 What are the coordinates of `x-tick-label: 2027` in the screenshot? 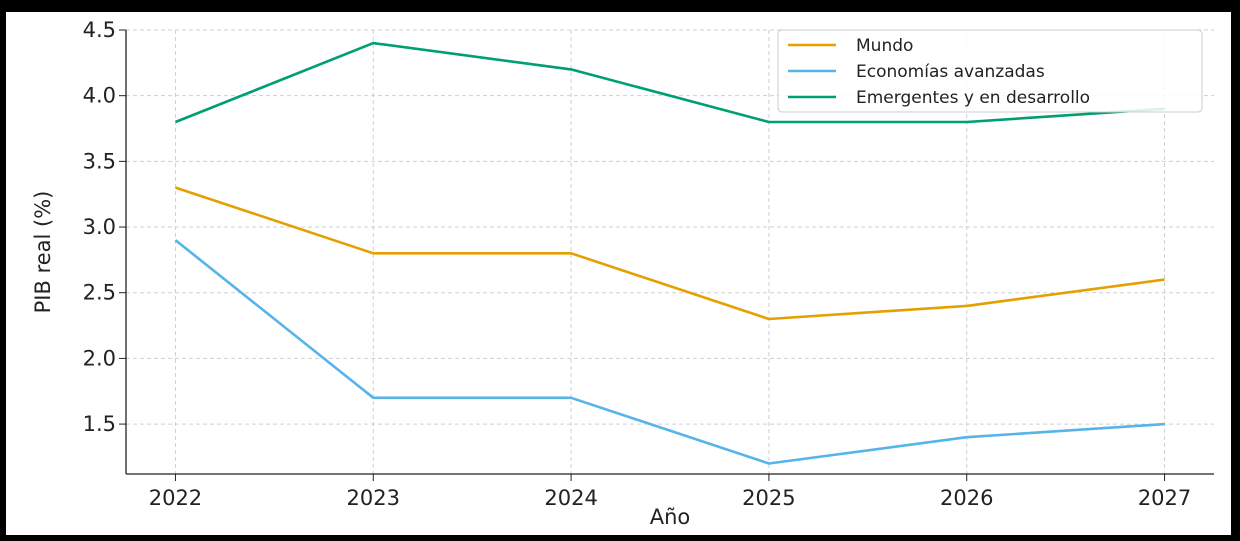 It's located at (1164, 498).